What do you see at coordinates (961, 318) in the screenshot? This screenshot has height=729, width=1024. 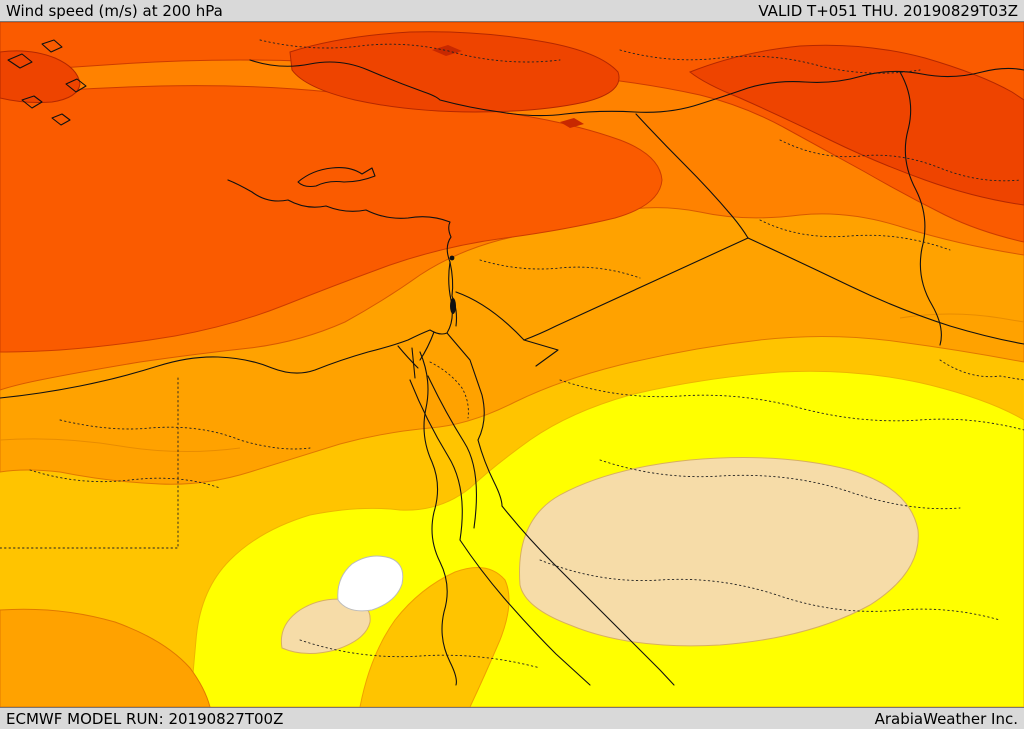 I see `contour-line-east` at bounding box center [961, 318].